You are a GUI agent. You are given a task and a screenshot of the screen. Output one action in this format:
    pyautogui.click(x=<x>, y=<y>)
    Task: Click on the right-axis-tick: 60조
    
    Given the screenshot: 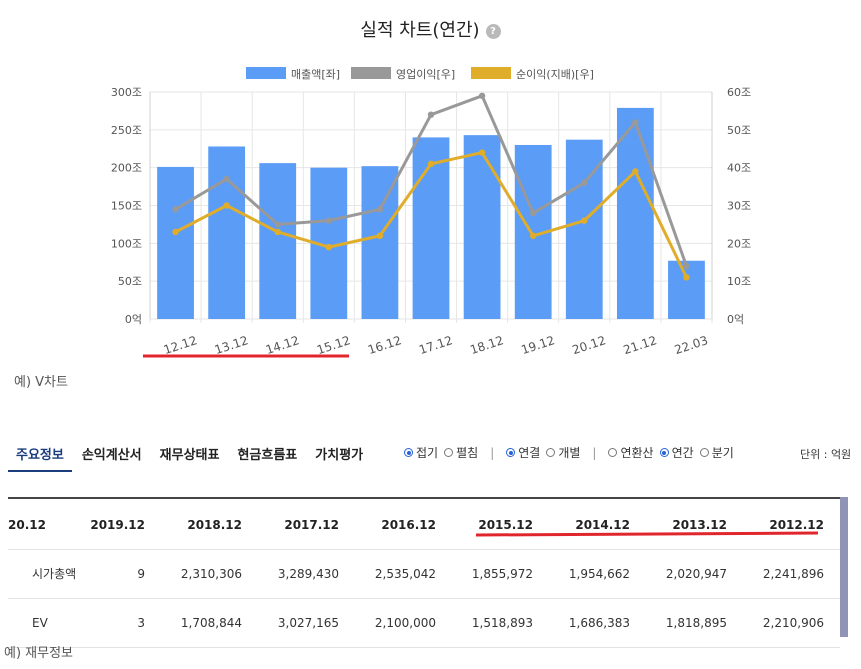 What is the action you would take?
    pyautogui.click(x=739, y=92)
    